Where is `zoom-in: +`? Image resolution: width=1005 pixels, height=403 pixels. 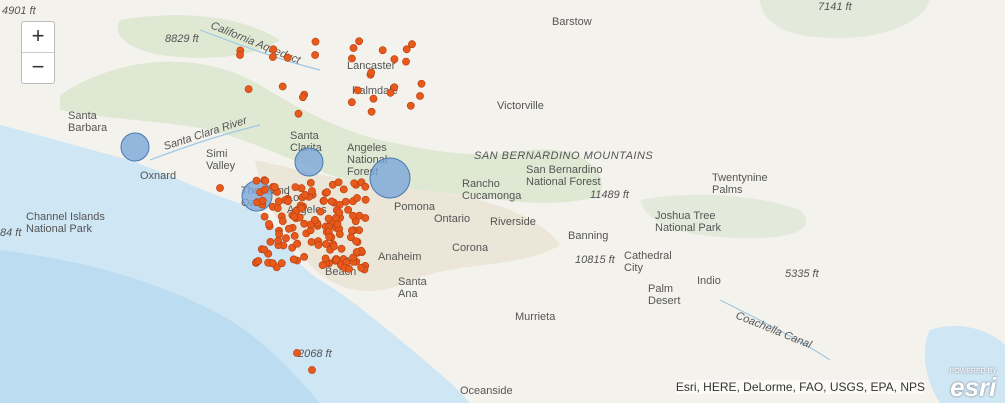 zoom-in: + is located at coordinates (38, 35).